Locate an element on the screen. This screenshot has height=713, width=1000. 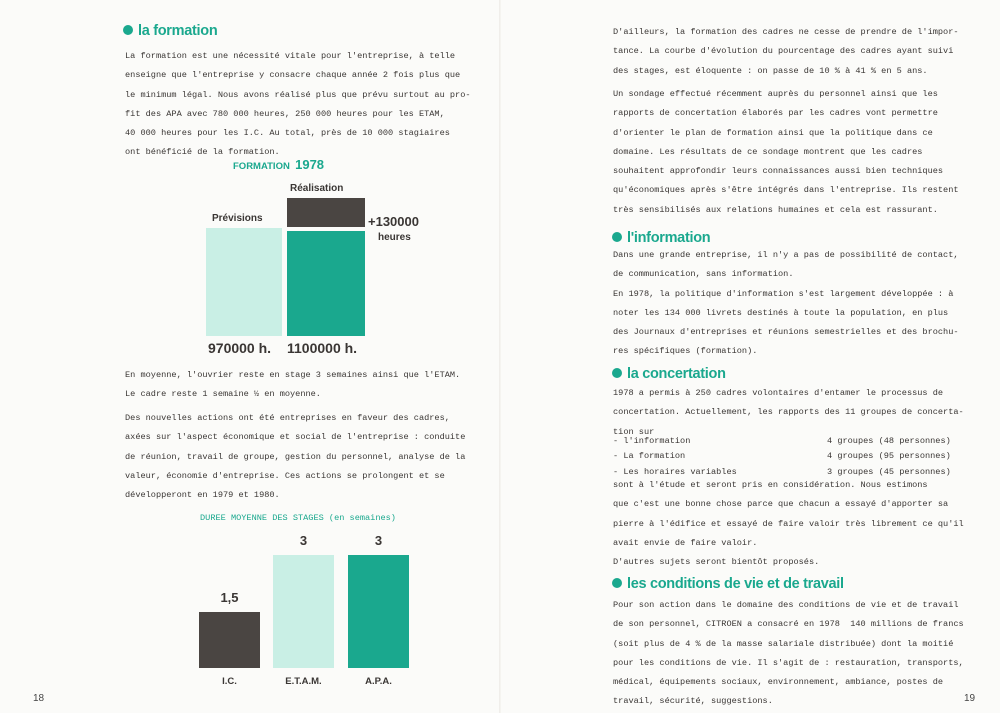
text-line: Le cadre reste 1 semaine ½ en moyenne. is located at coordinates (223, 394).